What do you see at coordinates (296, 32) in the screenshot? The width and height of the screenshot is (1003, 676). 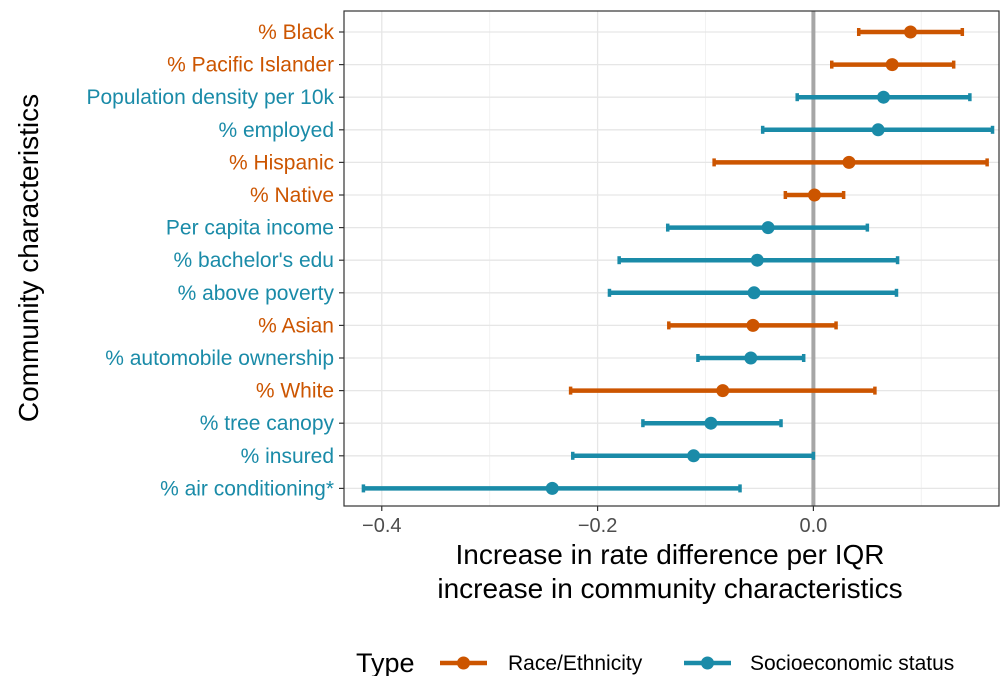 I see `y-tick-label: % Black` at bounding box center [296, 32].